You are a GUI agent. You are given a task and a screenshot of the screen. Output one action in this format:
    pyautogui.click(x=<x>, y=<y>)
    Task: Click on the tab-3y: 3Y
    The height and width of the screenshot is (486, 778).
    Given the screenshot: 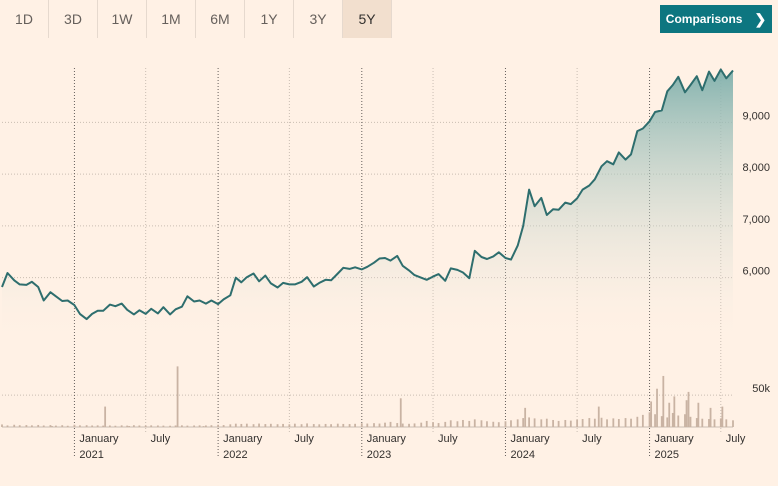 What is the action you would take?
    pyautogui.click(x=318, y=19)
    